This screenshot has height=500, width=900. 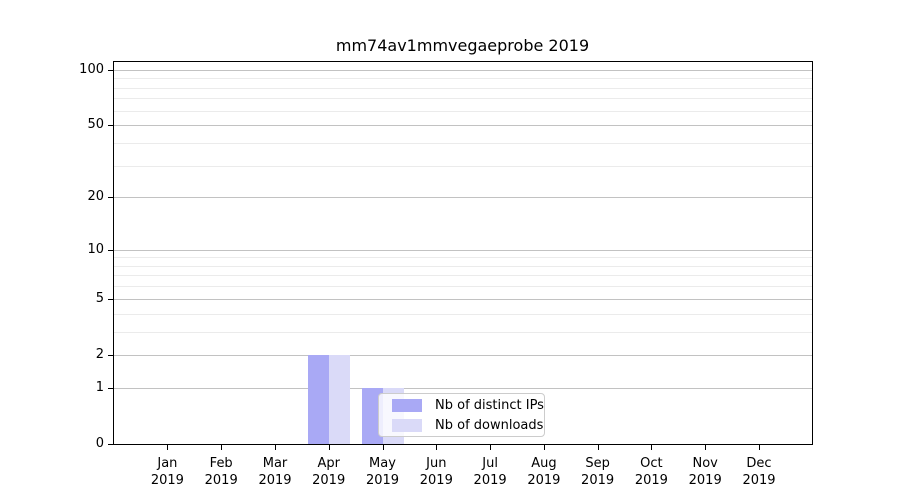 I want to click on x-tick-mark-sep, so click(x=598, y=447).